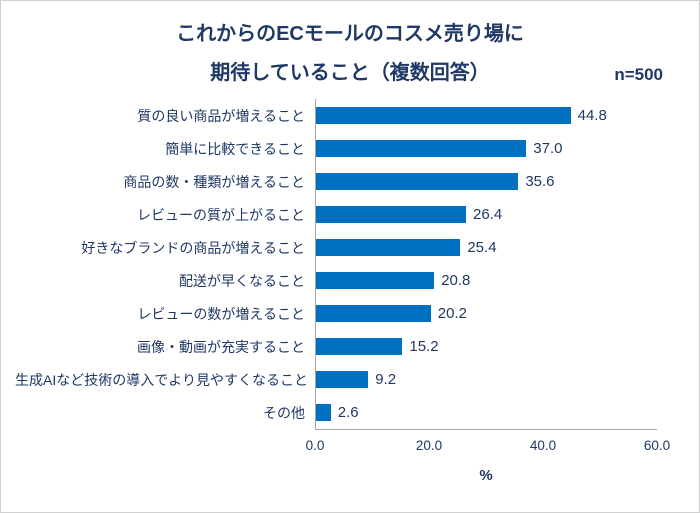 This screenshot has height=513, width=700. I want to click on bar-track: 20.2, so click(486, 313).